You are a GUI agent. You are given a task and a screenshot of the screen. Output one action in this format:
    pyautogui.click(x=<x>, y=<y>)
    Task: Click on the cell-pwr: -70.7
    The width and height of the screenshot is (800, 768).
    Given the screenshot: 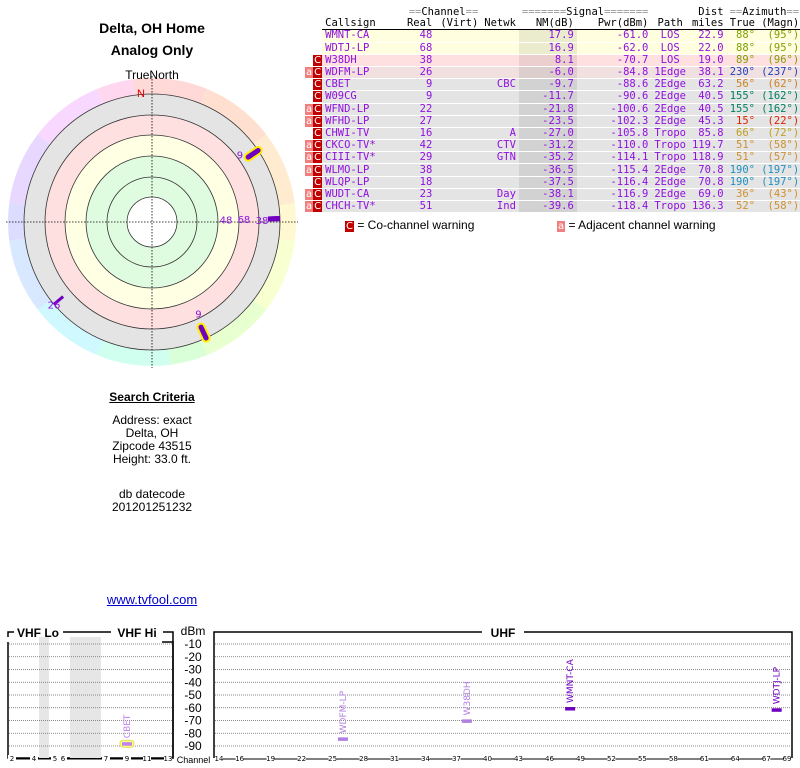 What is the action you would take?
    pyautogui.click(x=632, y=59)
    